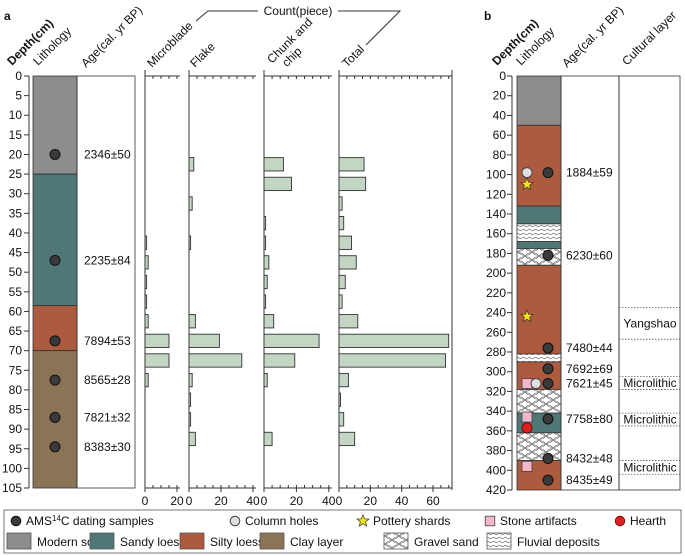 The height and width of the screenshot is (556, 685). I want to click on legend-label: Sandy loess, so click(152, 542).